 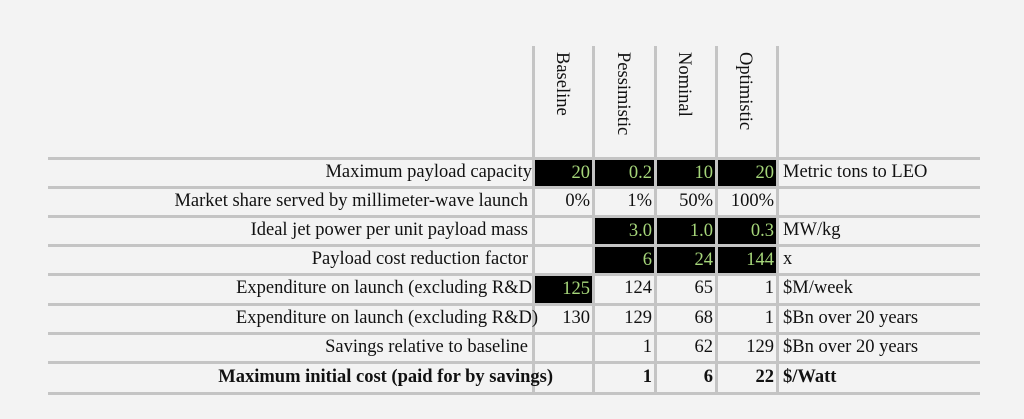 I want to click on row-unit: MW/kg, so click(x=812, y=230).